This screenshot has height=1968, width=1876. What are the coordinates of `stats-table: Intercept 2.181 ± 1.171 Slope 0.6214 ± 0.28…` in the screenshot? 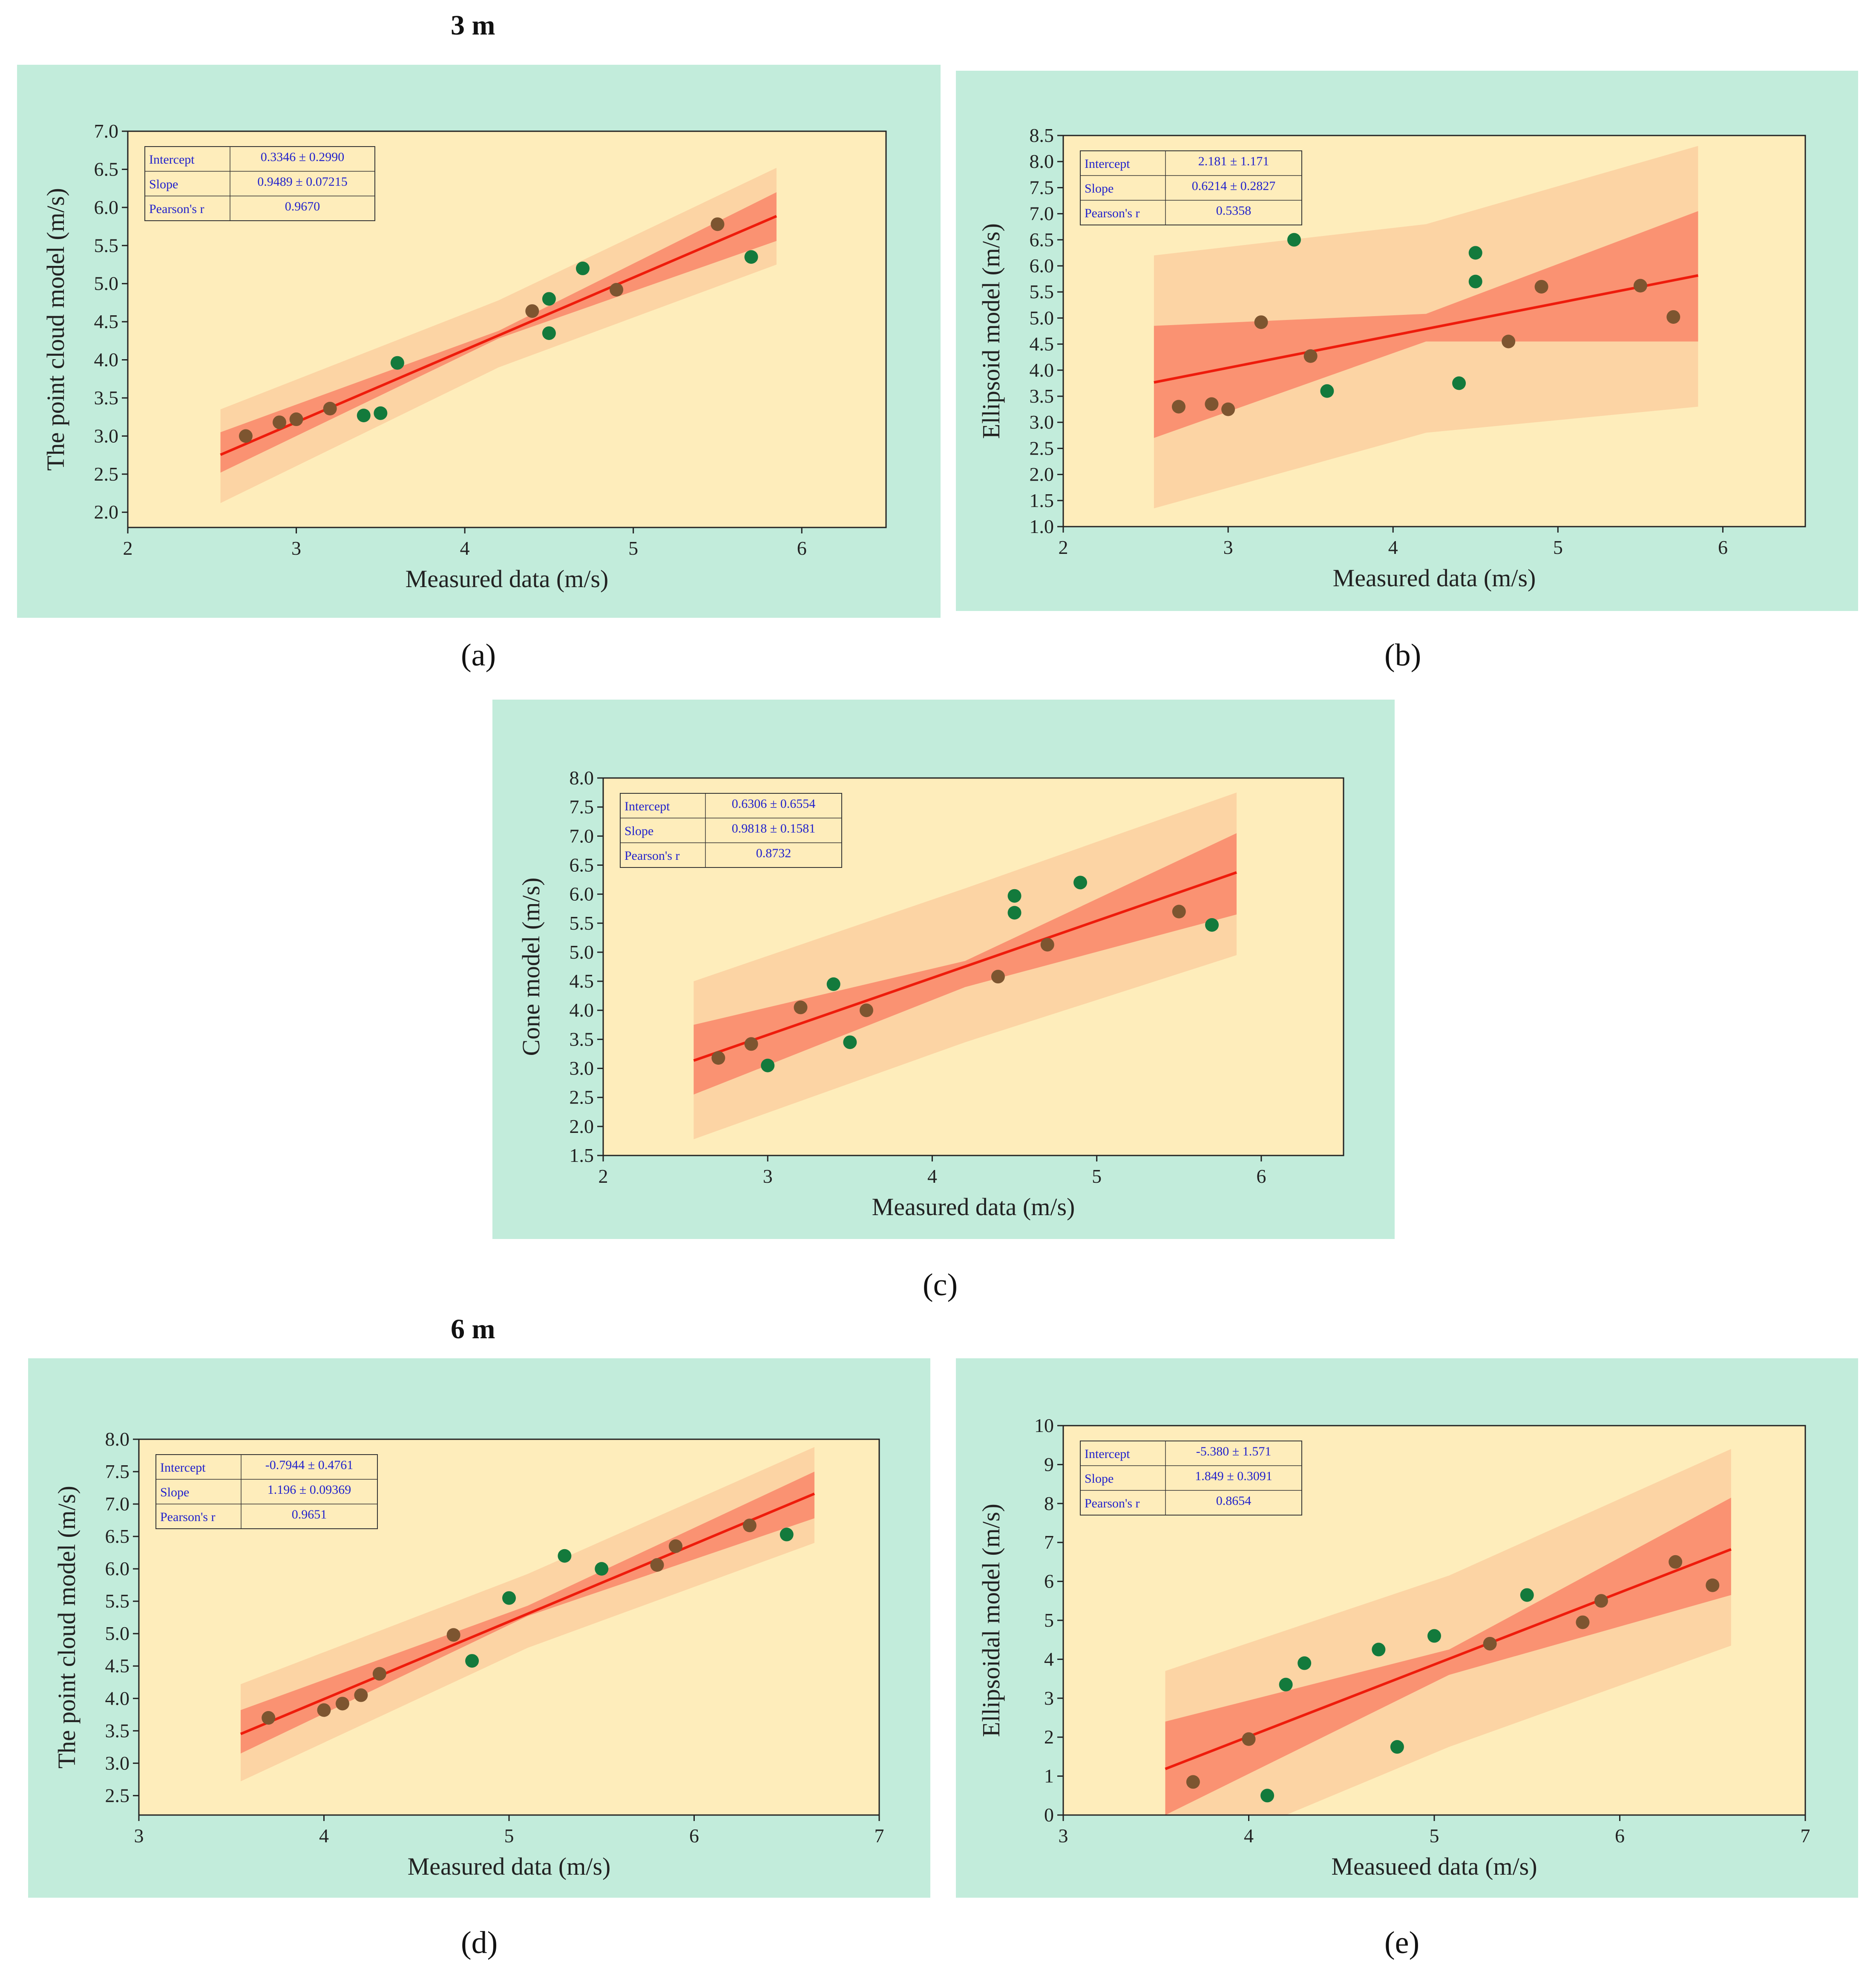 It's located at (1191, 187).